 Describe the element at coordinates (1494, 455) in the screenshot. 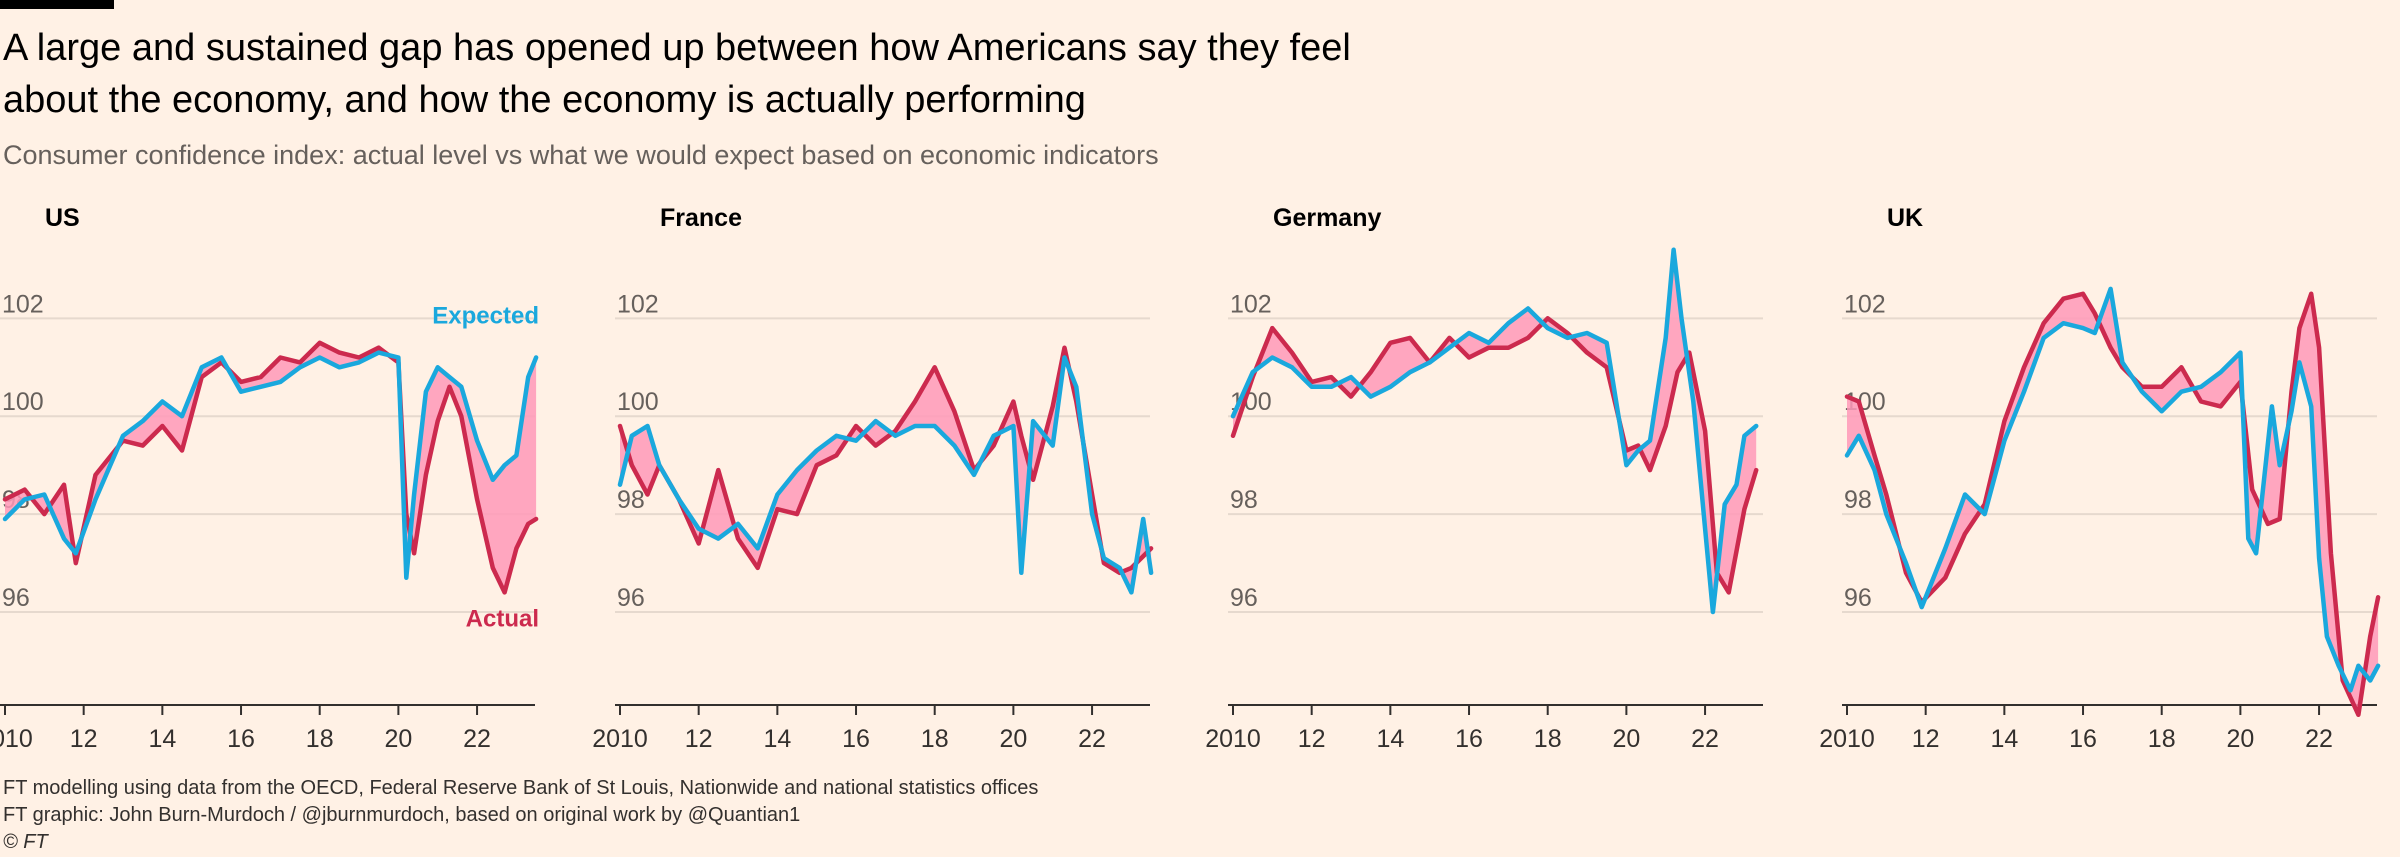

I see `actual-line-germany` at that location.